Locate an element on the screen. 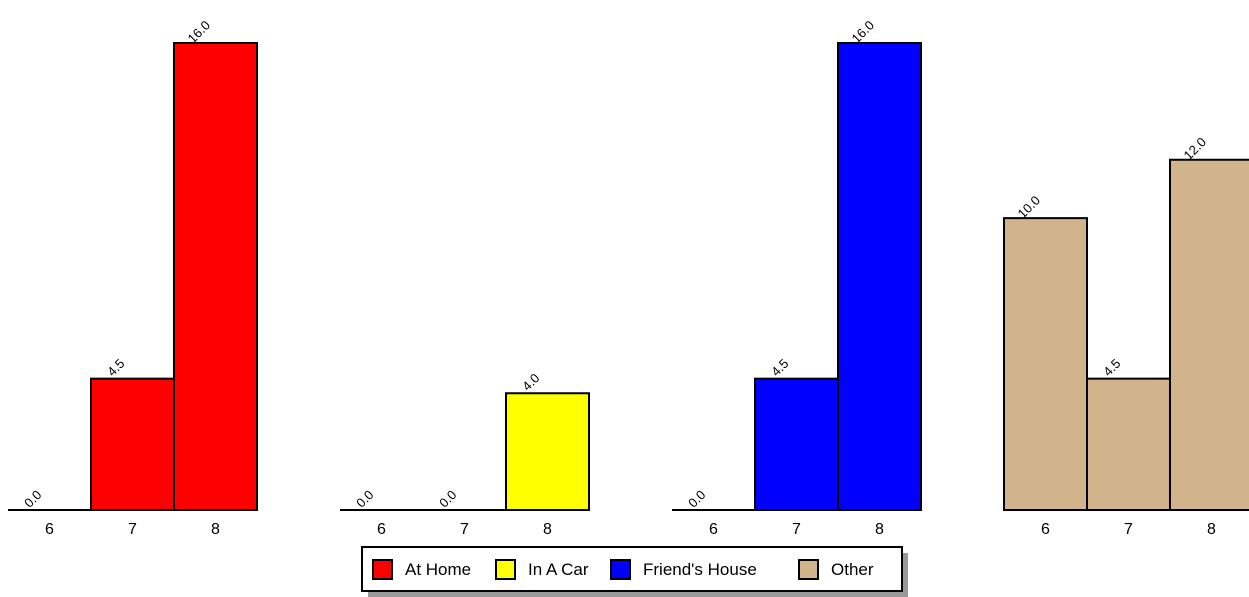 This screenshot has width=1249, height=597. legend-item-other: Other is located at coordinates (836, 569).